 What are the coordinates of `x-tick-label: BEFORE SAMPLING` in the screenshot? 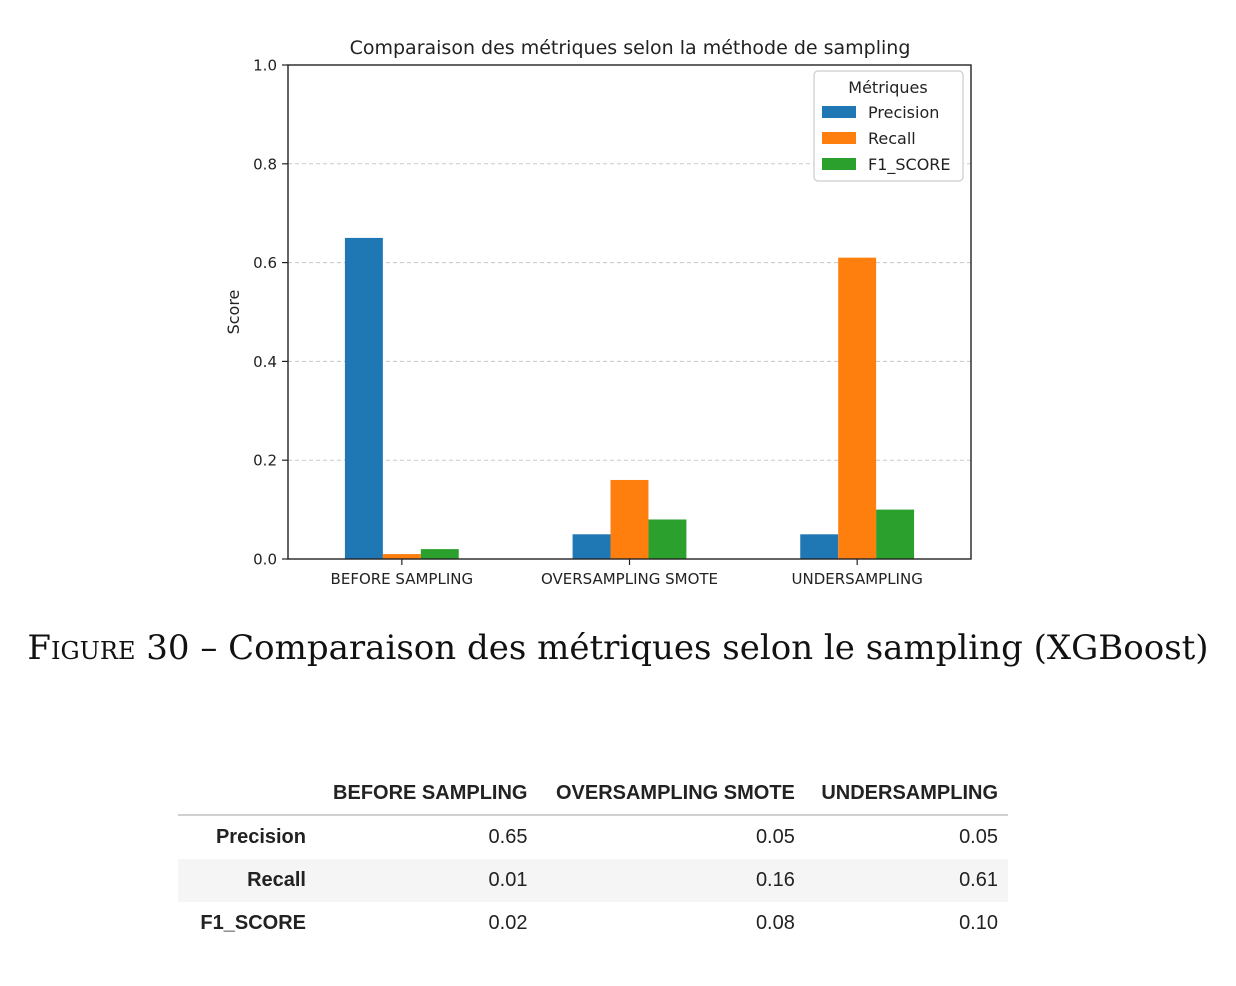 It's located at (402, 579).